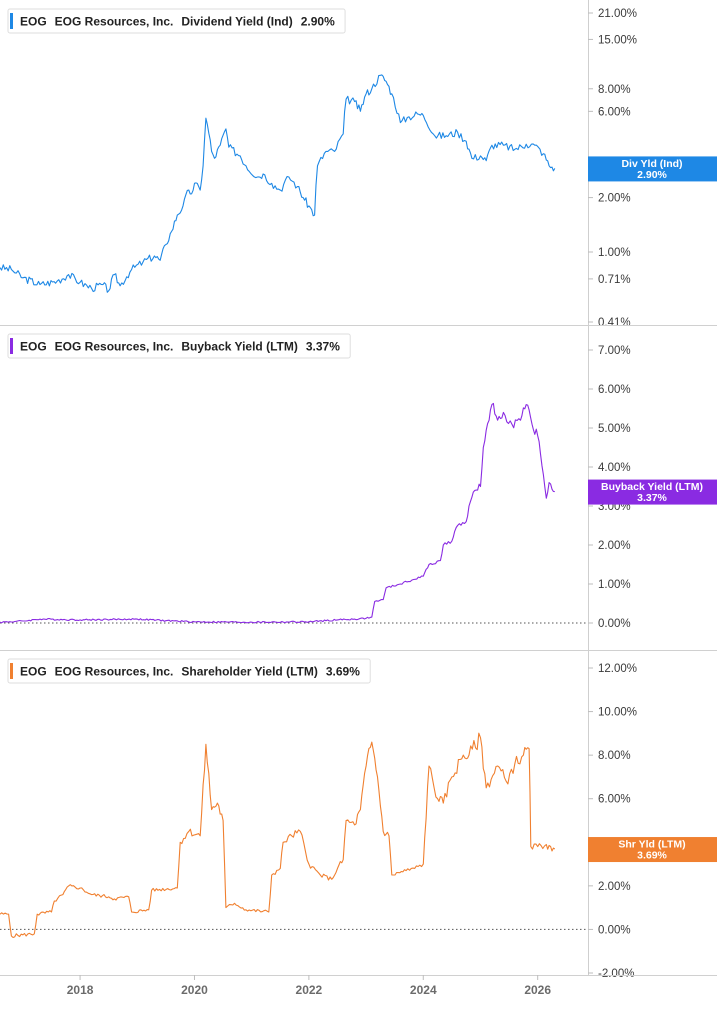 The height and width of the screenshot is (1010, 717). I want to click on y-tick-label: -2.00%, so click(616, 974).